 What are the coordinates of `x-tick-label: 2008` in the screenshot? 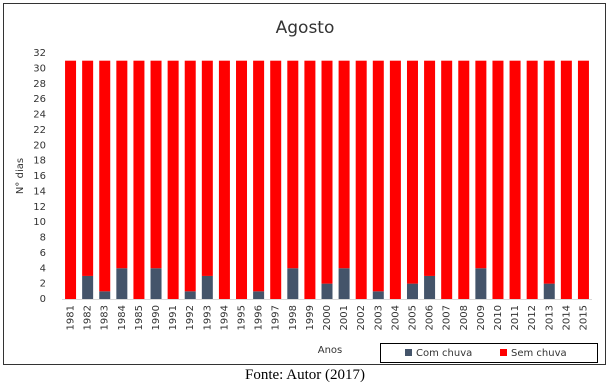 It's located at (464, 317).